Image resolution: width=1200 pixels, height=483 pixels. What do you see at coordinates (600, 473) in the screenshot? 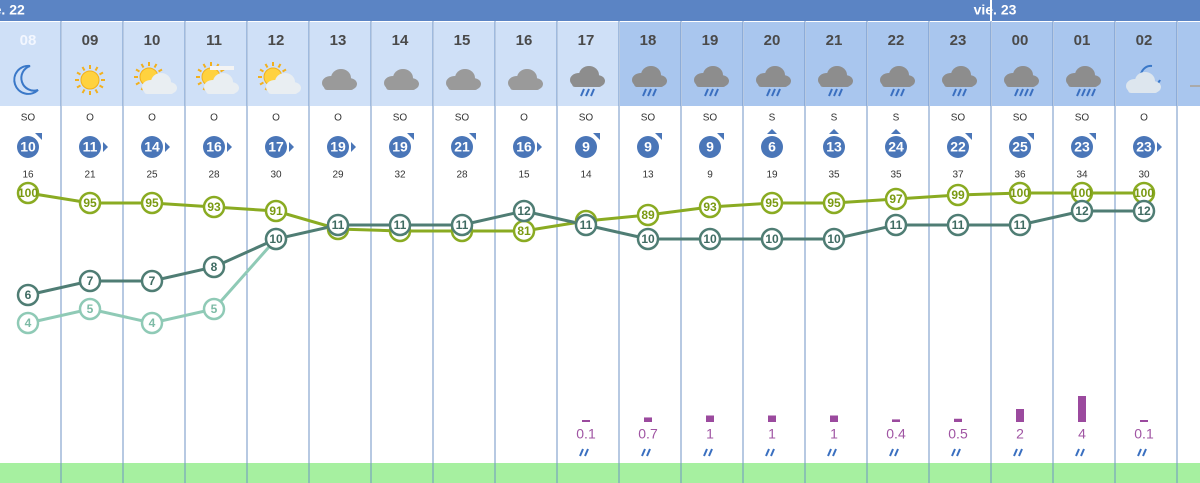
I see `bottom-band` at bounding box center [600, 473].